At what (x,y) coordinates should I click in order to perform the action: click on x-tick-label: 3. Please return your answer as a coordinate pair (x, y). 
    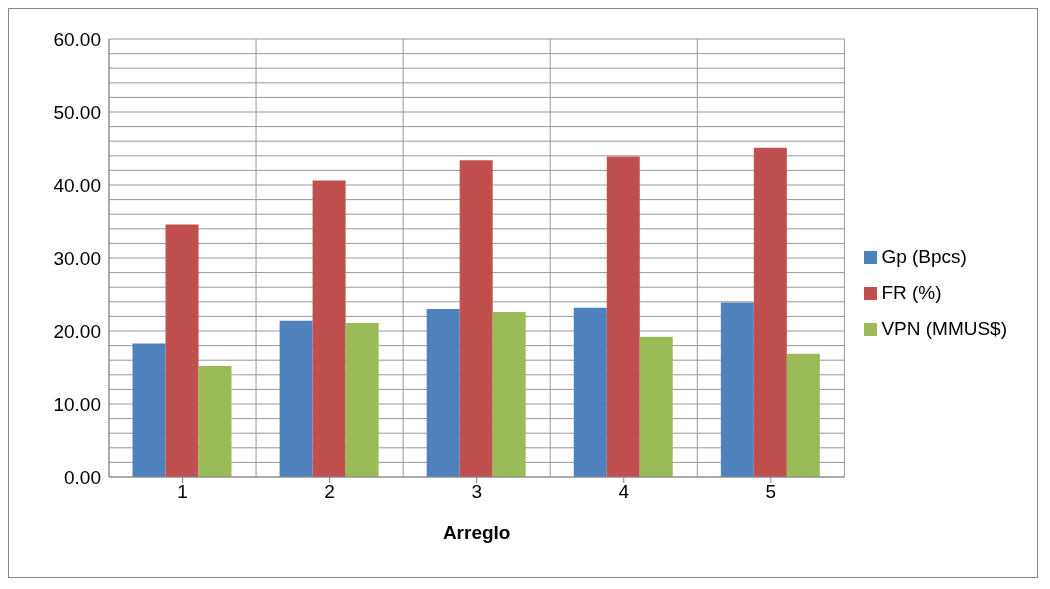
    Looking at the image, I should click on (476, 492).